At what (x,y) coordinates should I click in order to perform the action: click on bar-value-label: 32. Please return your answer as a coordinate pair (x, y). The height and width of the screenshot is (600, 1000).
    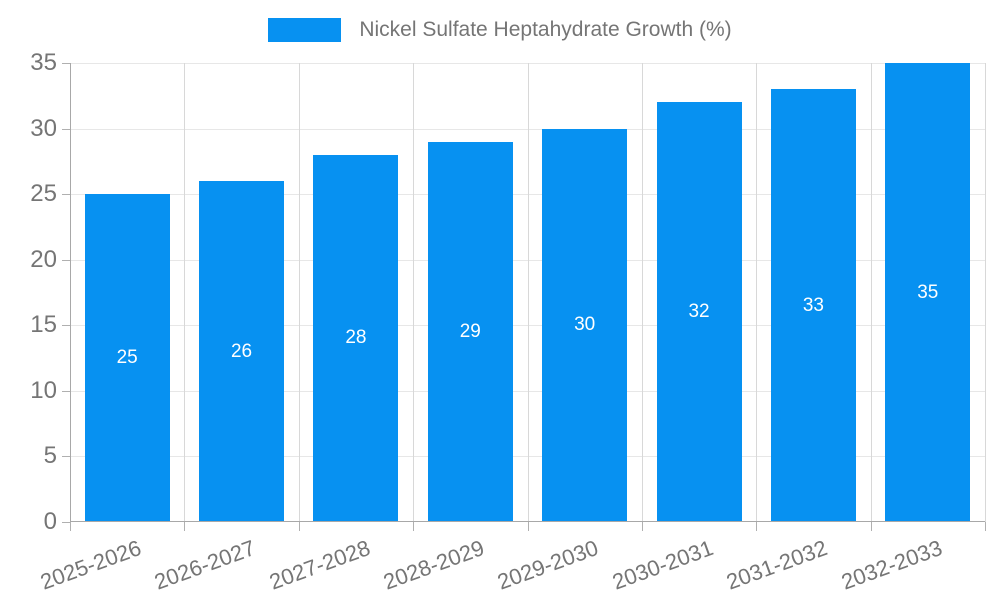
    Looking at the image, I should click on (699, 312).